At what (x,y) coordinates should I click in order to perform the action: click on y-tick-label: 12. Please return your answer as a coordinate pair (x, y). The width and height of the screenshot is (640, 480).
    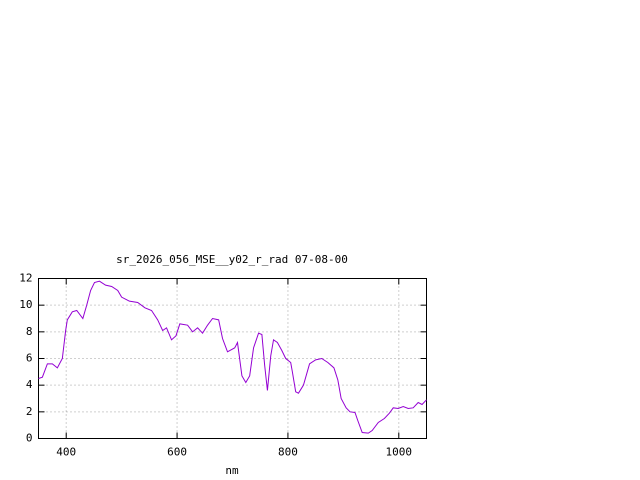
    Looking at the image, I should click on (25, 278).